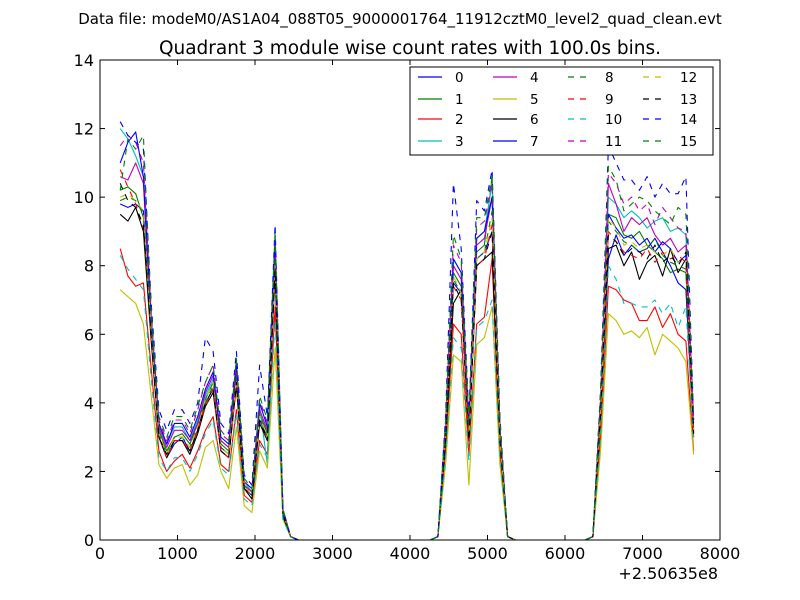 The image size is (800, 600). What do you see at coordinates (688, 142) in the screenshot?
I see `legend-label-15: 15` at bounding box center [688, 142].